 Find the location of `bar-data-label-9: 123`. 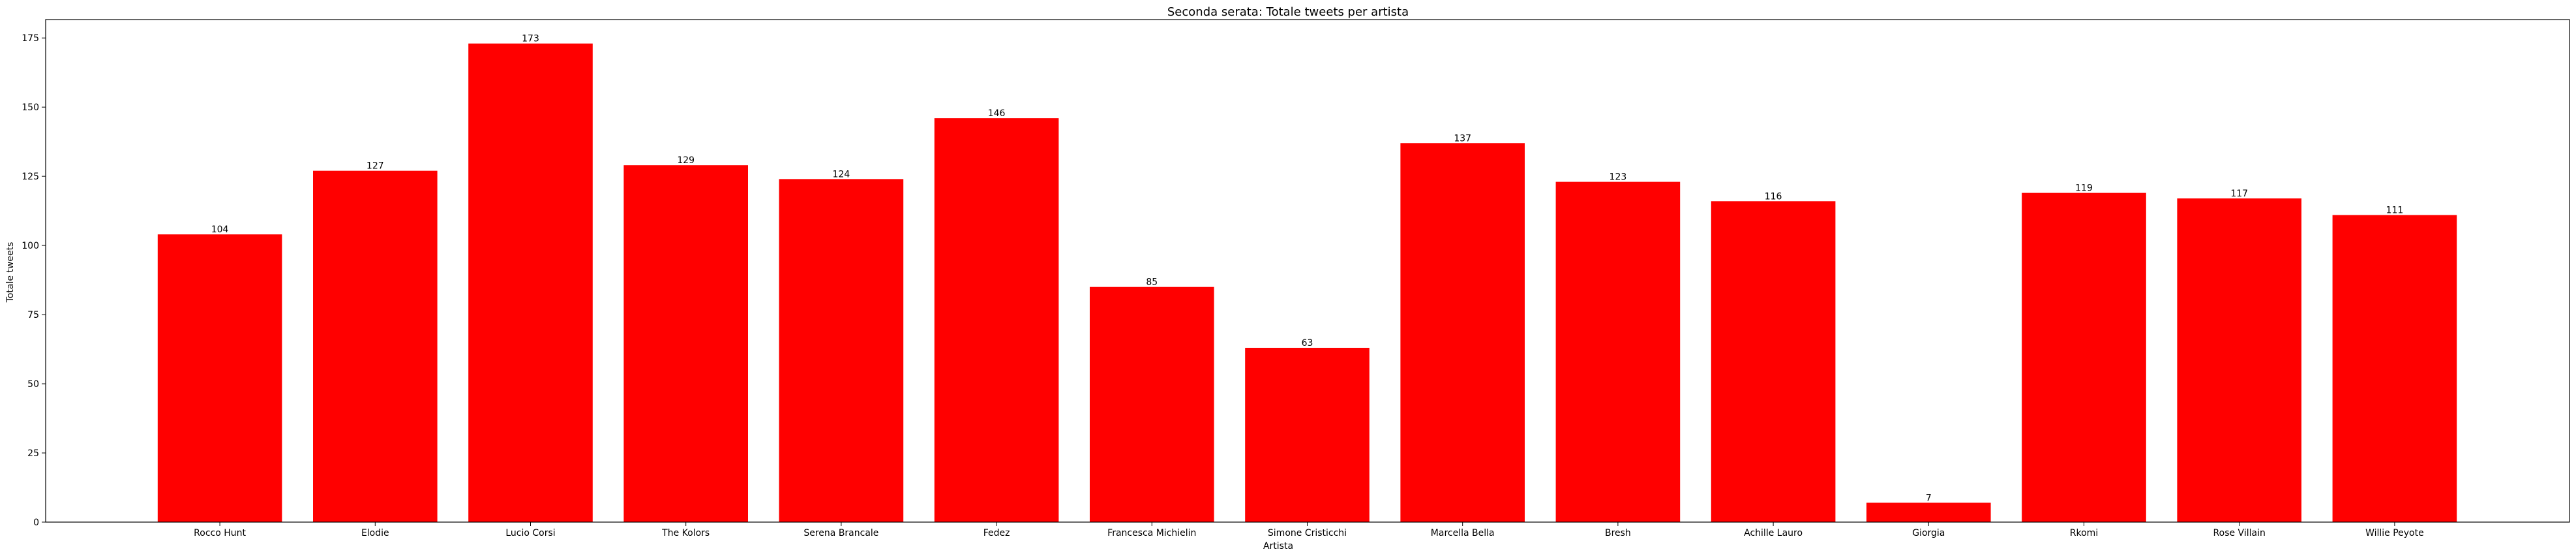

bar-data-label-9: 123 is located at coordinates (1618, 178).